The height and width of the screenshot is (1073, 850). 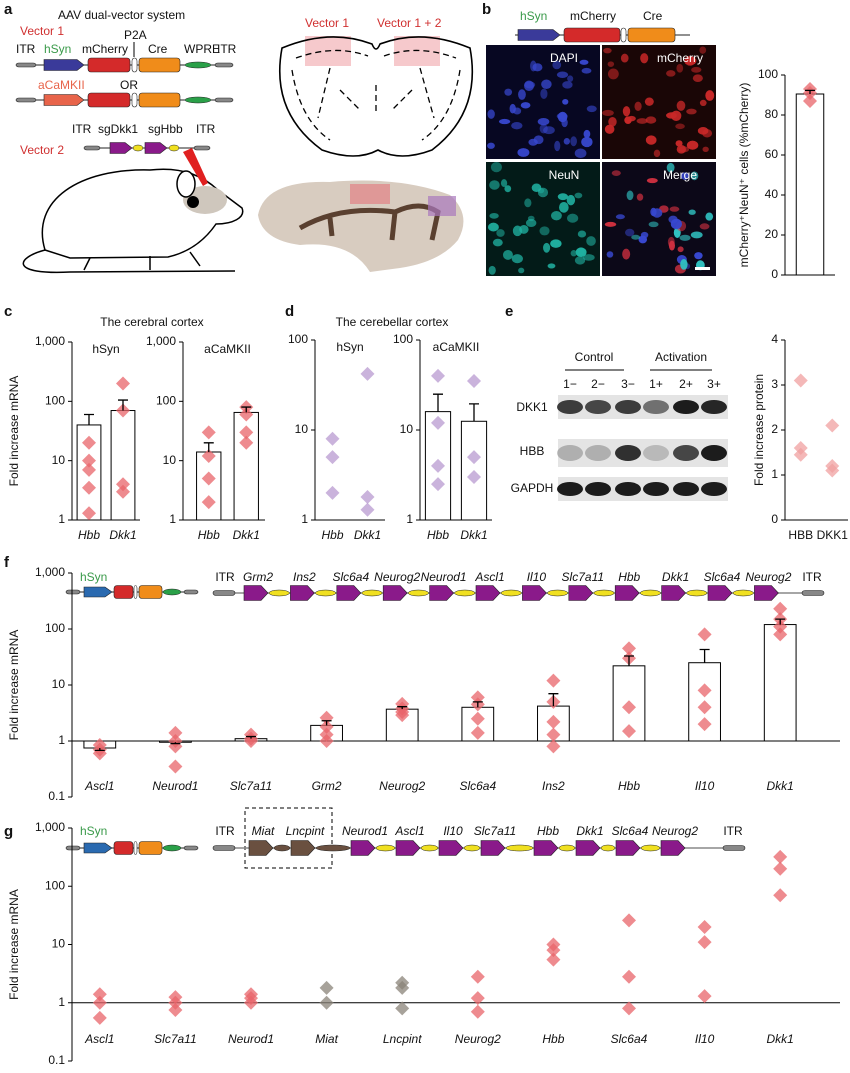 What do you see at coordinates (453, 831) in the screenshot?
I see `gene-label: Il10` at bounding box center [453, 831].